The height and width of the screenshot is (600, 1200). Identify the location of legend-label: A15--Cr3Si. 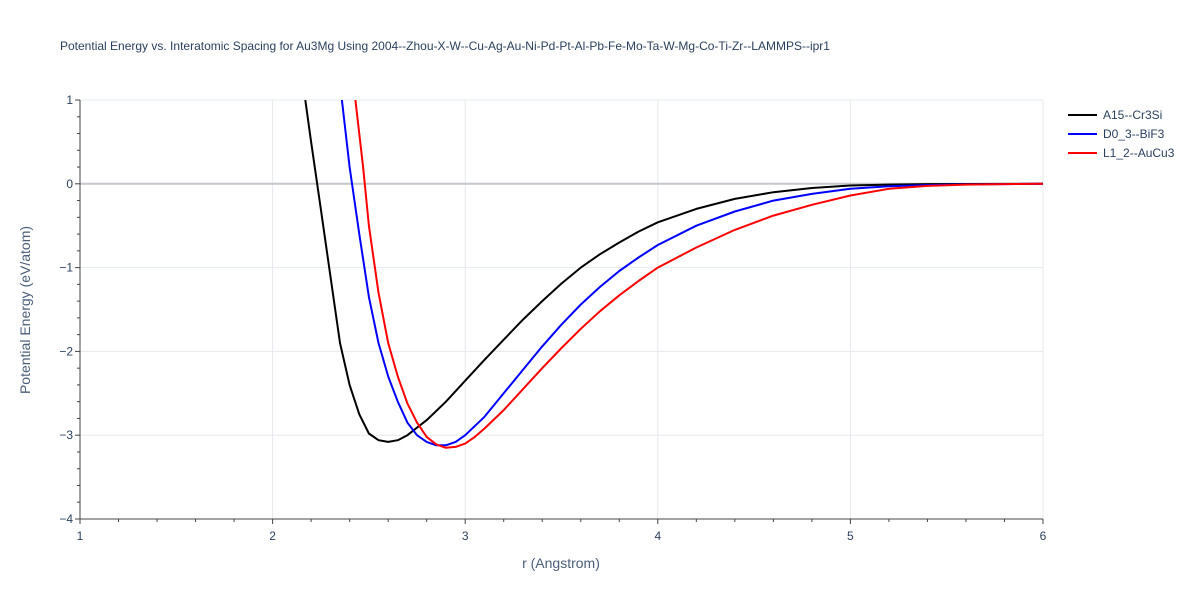
(1132, 115).